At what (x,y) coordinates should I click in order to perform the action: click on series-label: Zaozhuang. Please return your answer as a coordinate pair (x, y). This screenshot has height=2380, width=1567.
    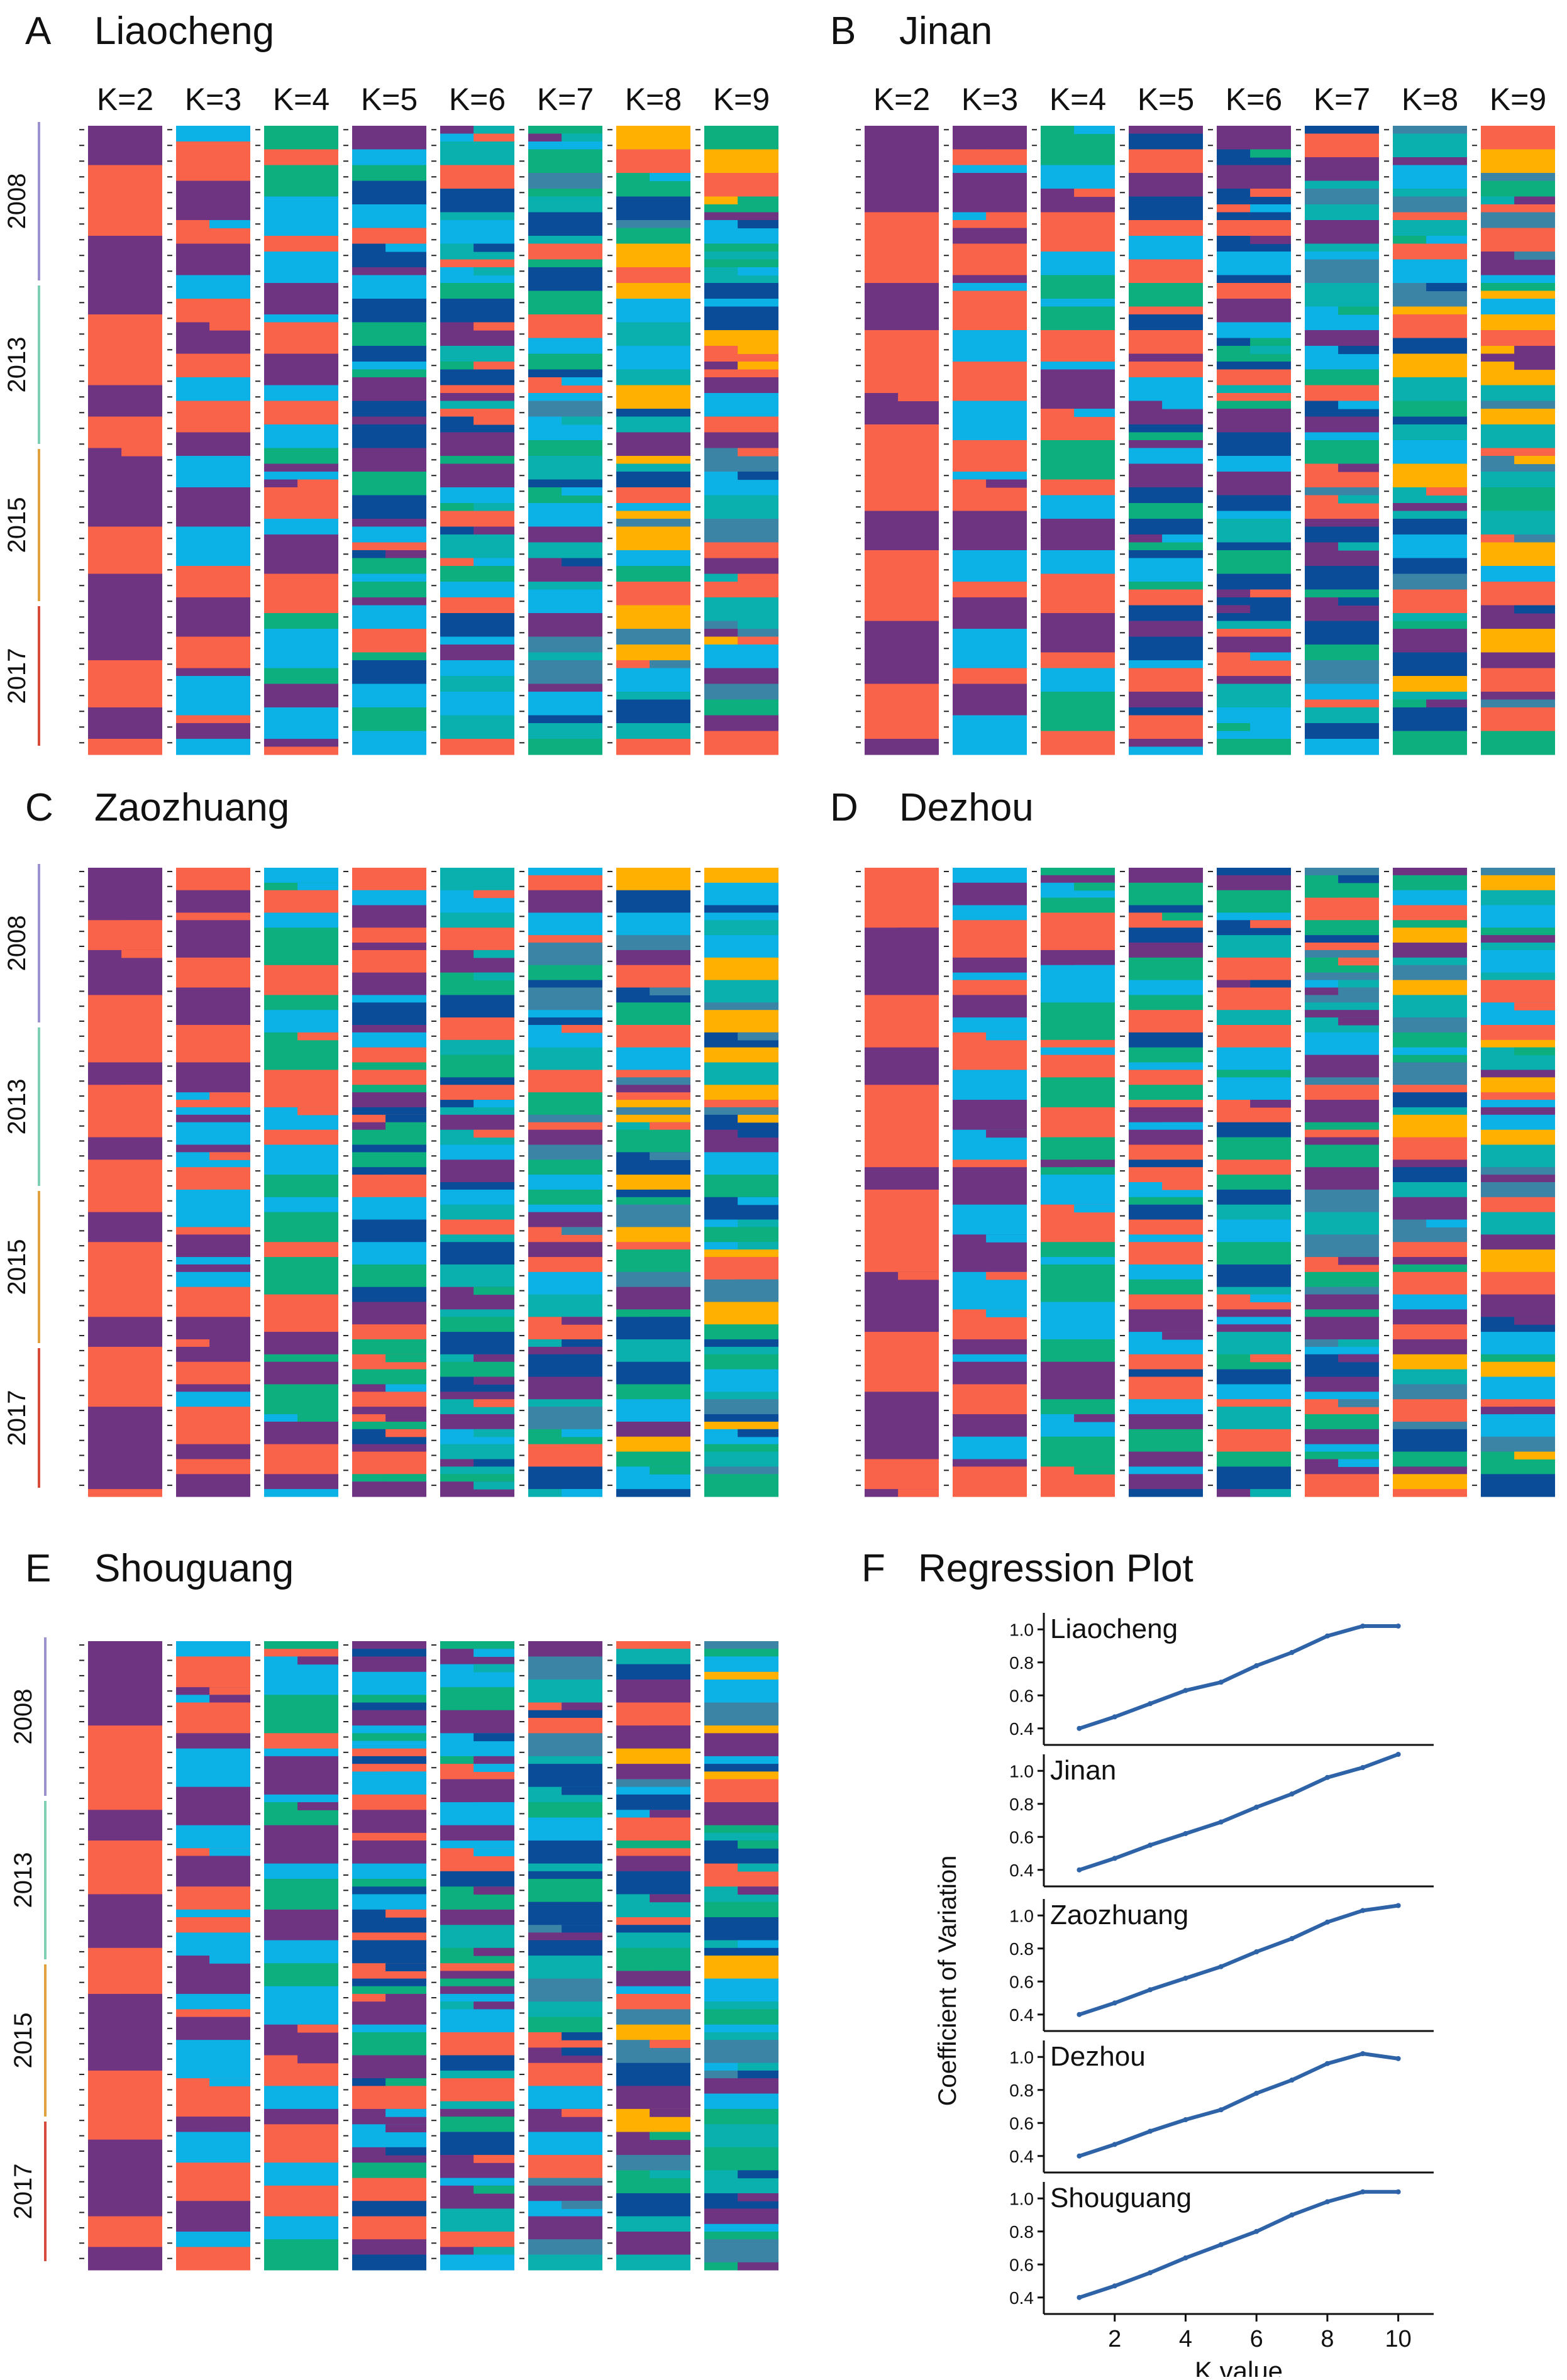
    Looking at the image, I should click on (1119, 1915).